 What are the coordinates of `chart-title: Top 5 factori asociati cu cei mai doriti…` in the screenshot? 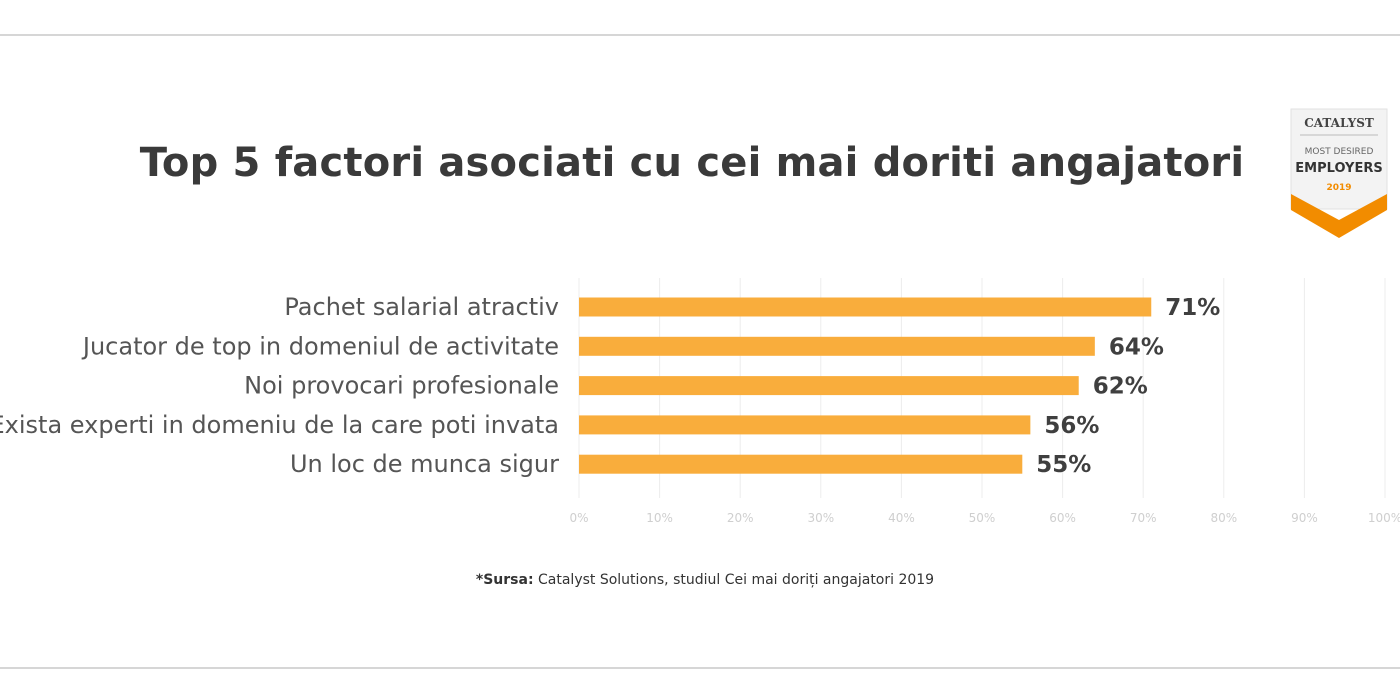 It's located at (692, 163).